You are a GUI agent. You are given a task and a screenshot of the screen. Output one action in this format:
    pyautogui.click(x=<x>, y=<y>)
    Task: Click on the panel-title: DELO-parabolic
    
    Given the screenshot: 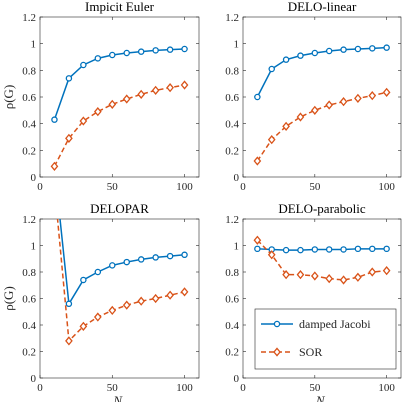 What is the action you would take?
    pyautogui.click(x=322, y=208)
    